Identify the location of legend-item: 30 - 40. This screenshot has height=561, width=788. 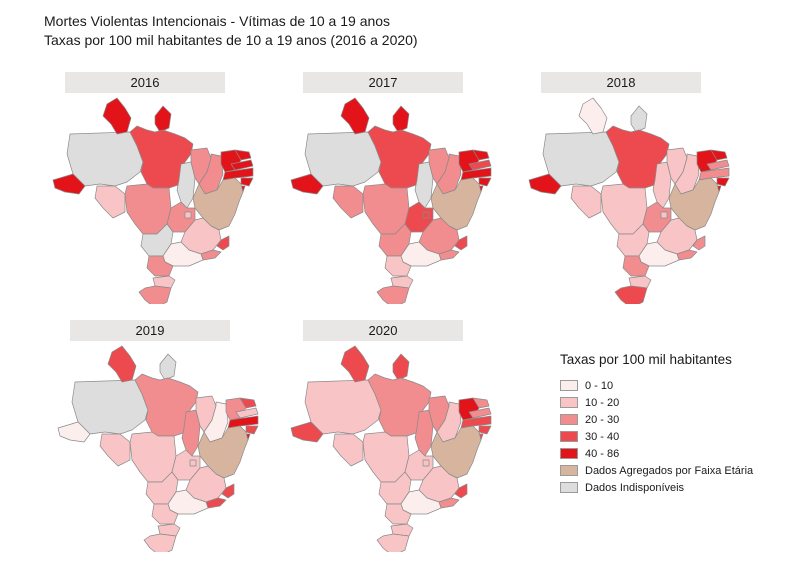
(656, 436).